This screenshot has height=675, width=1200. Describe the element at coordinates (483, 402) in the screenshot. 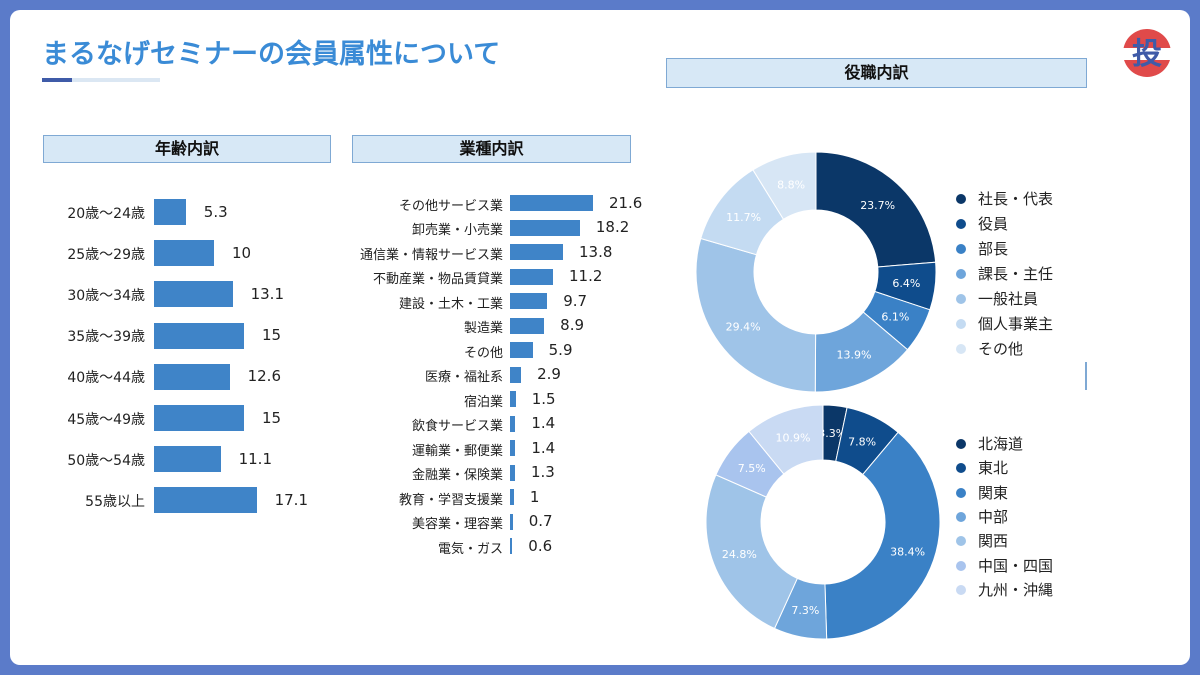

I see `industry-category-label: 宿泊業` at that location.